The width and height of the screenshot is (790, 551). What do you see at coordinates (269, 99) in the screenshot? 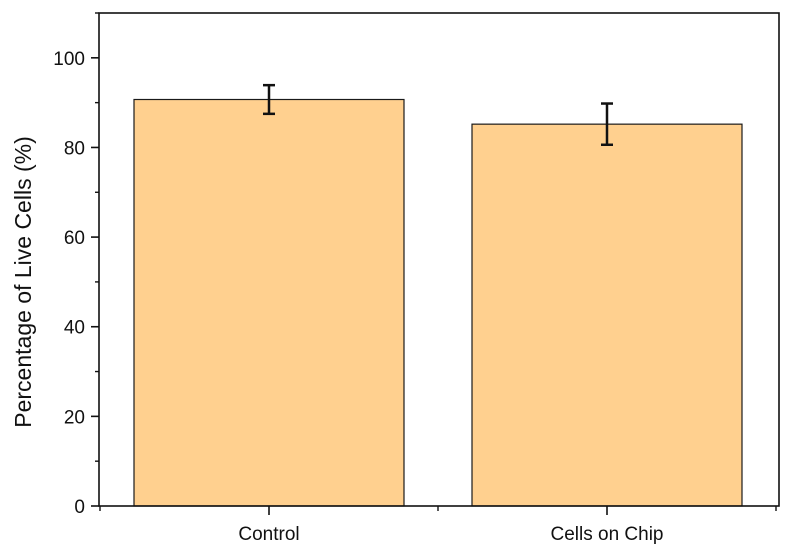
I see `error-bar-control` at bounding box center [269, 99].